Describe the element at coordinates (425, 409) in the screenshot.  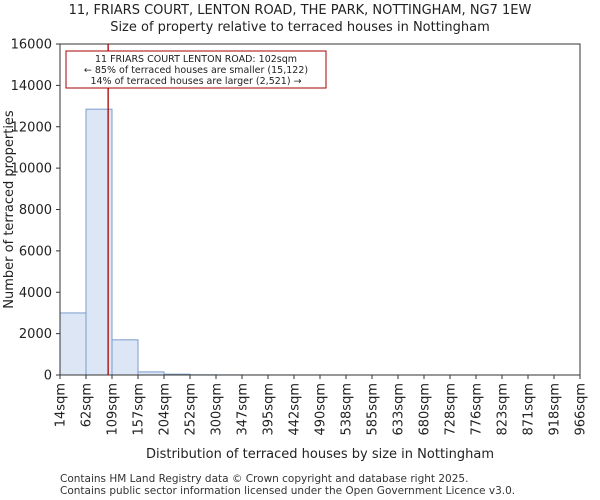
I see `x-tick-label-14: 680sqm` at that location.